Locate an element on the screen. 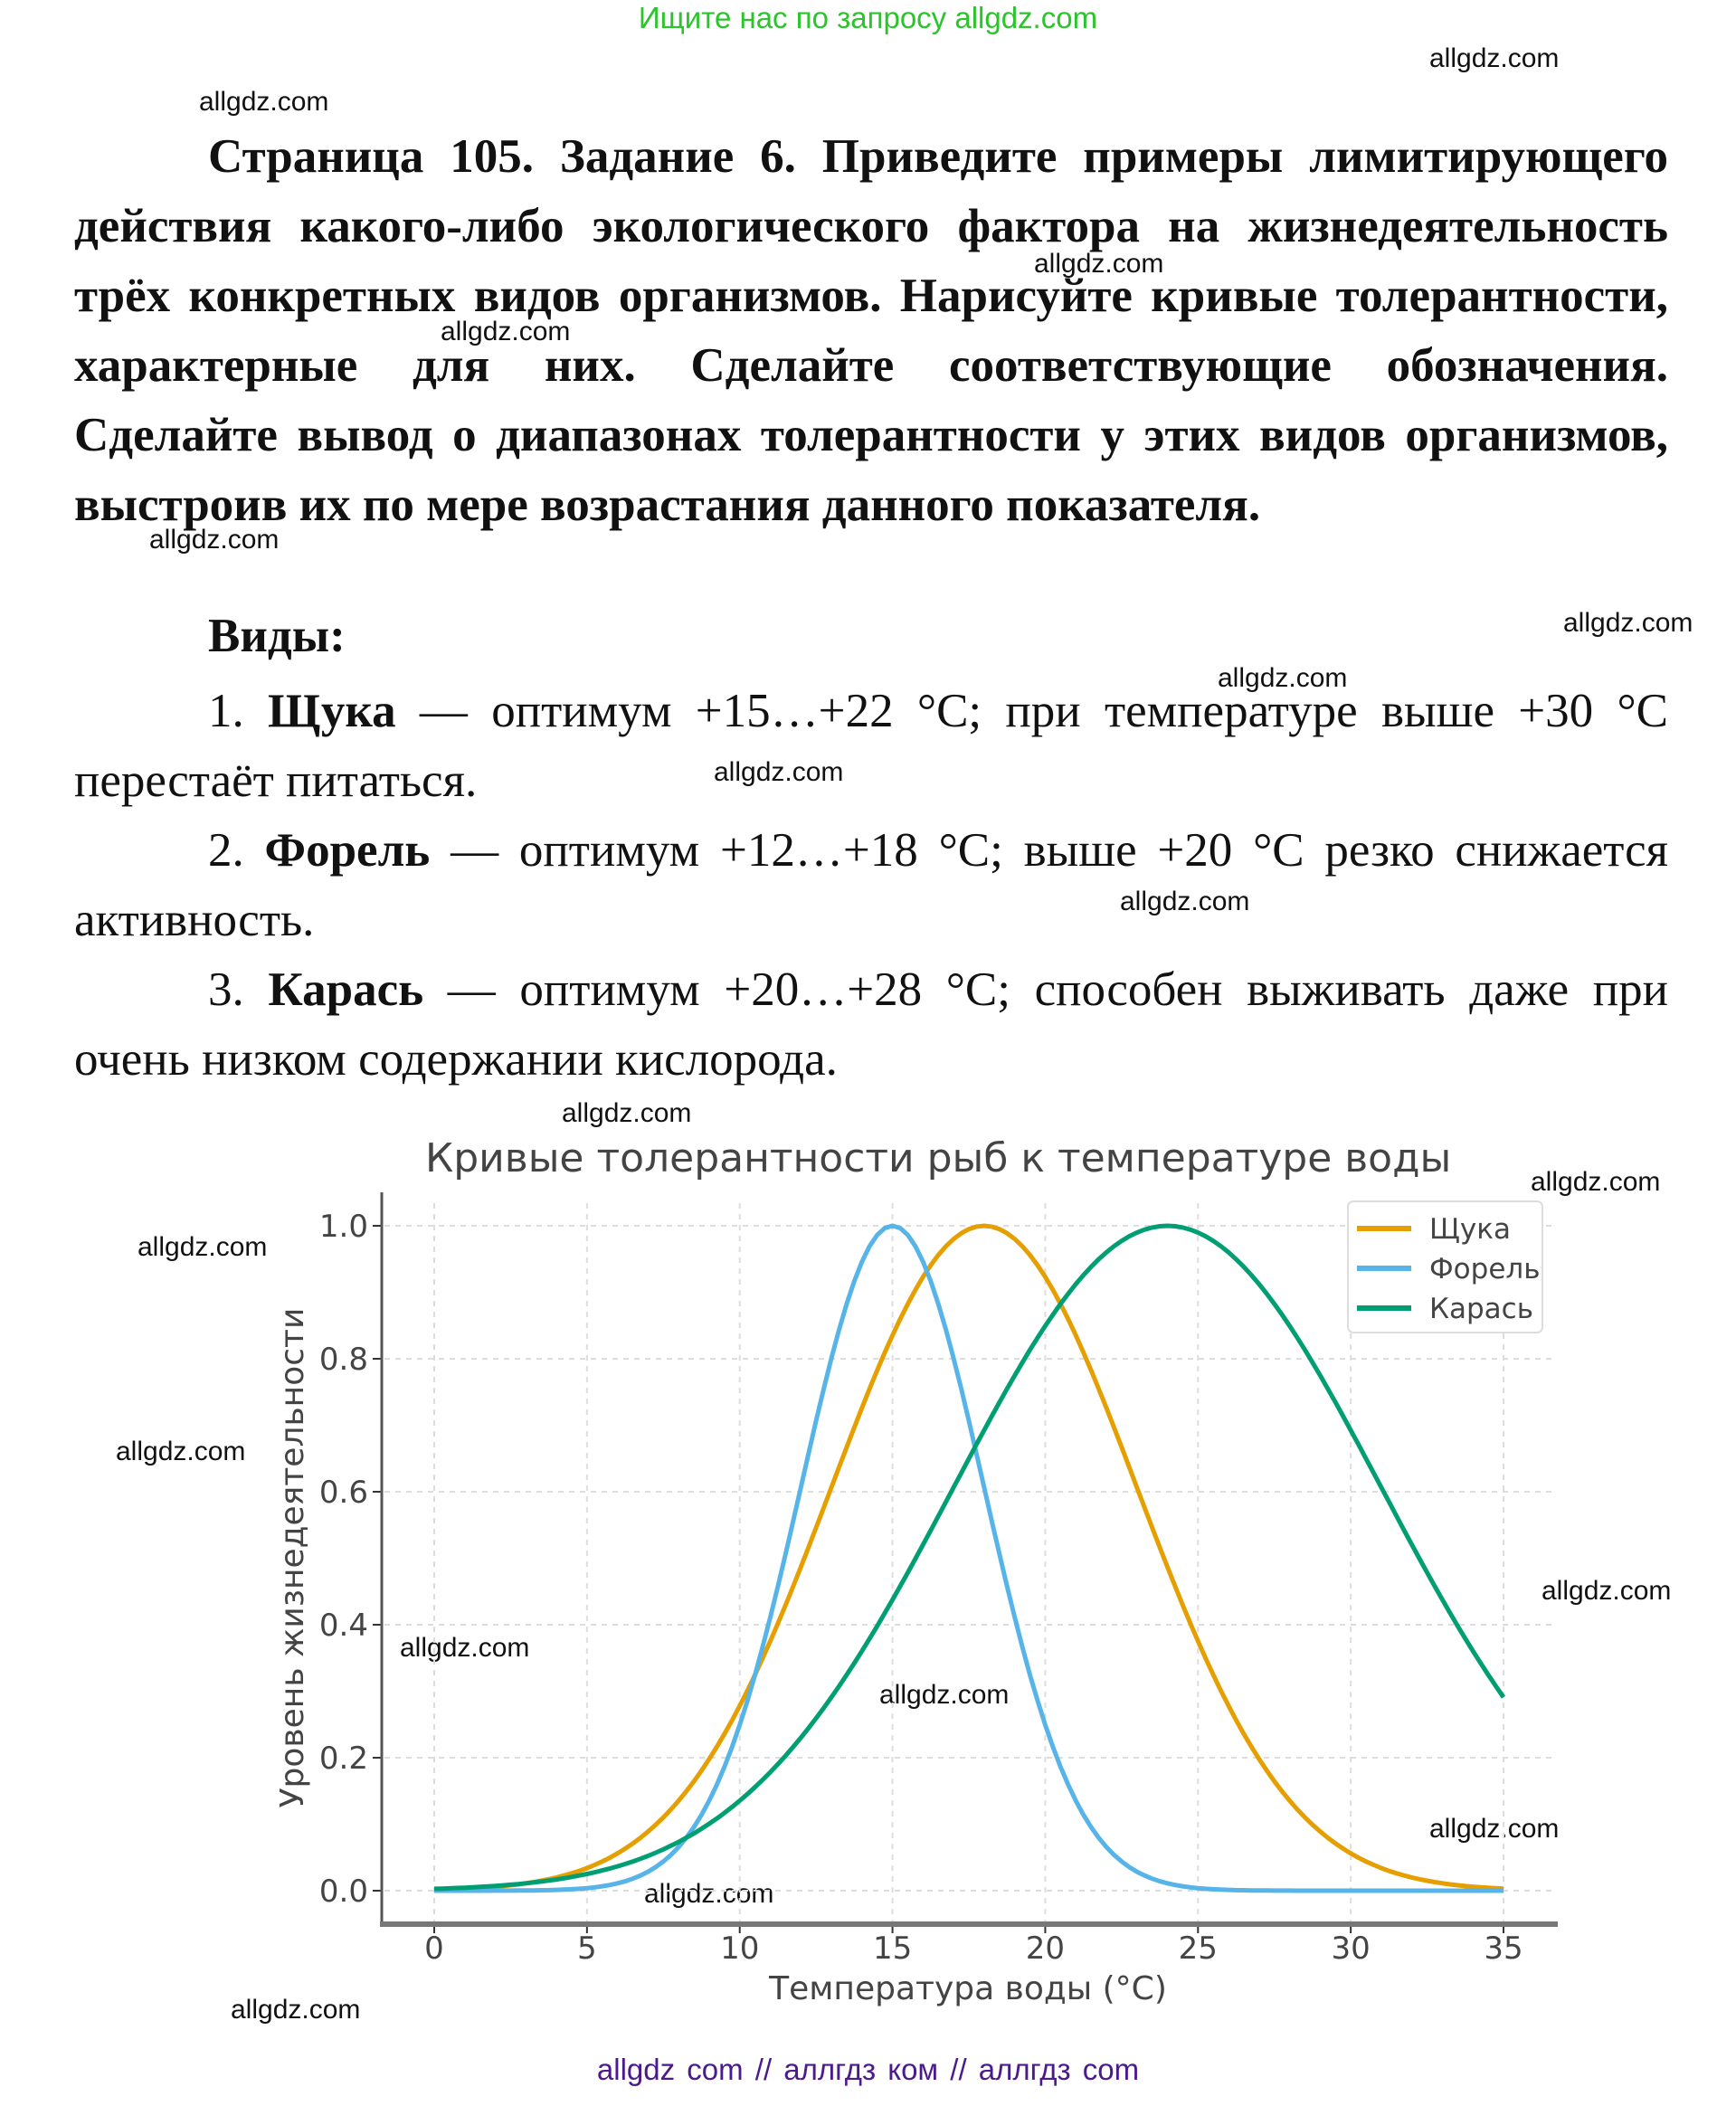 The image size is (1736, 2106). y-tick-label: 0.0 is located at coordinates (343, 1892).